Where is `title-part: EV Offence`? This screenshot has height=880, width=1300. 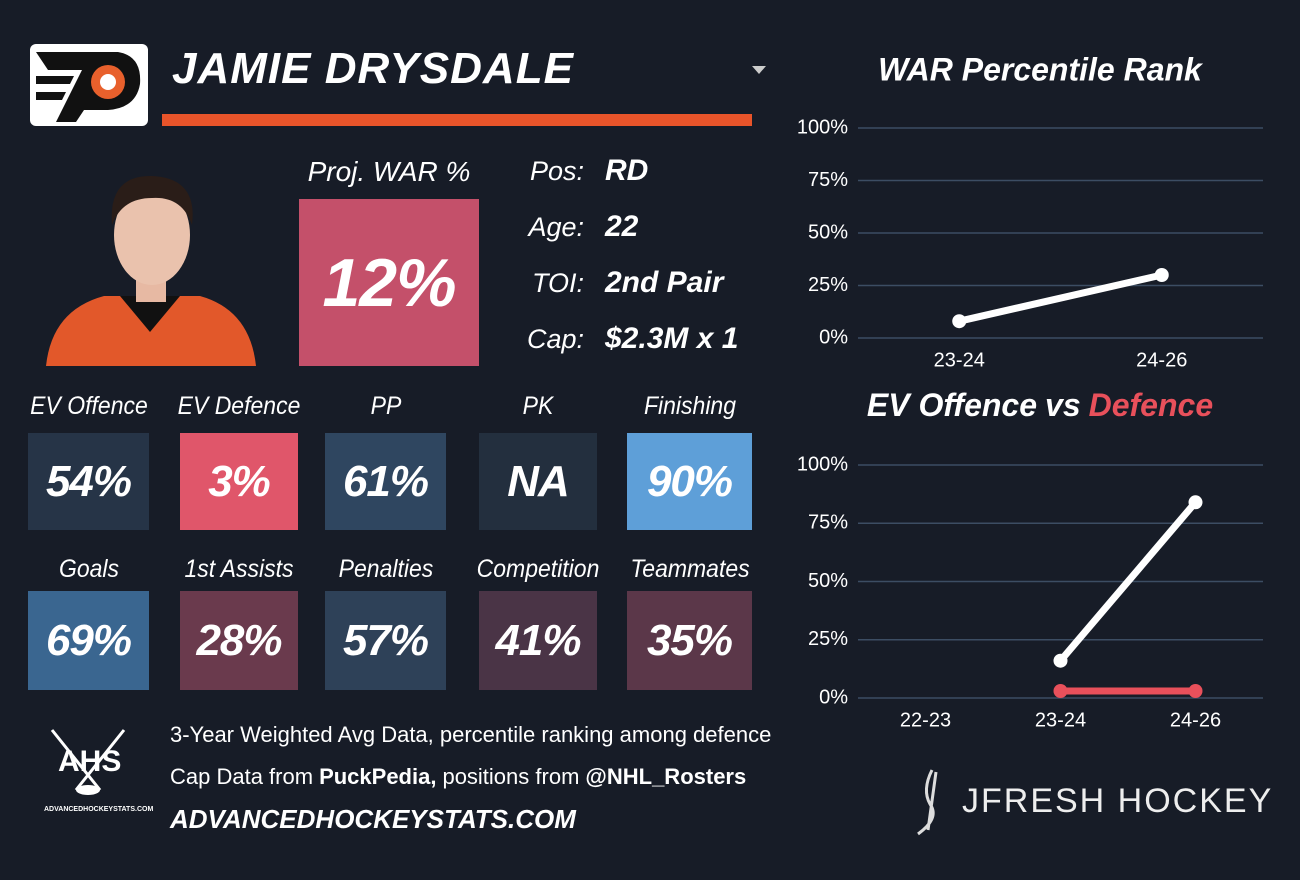
title-part: EV Offence is located at coordinates (952, 405).